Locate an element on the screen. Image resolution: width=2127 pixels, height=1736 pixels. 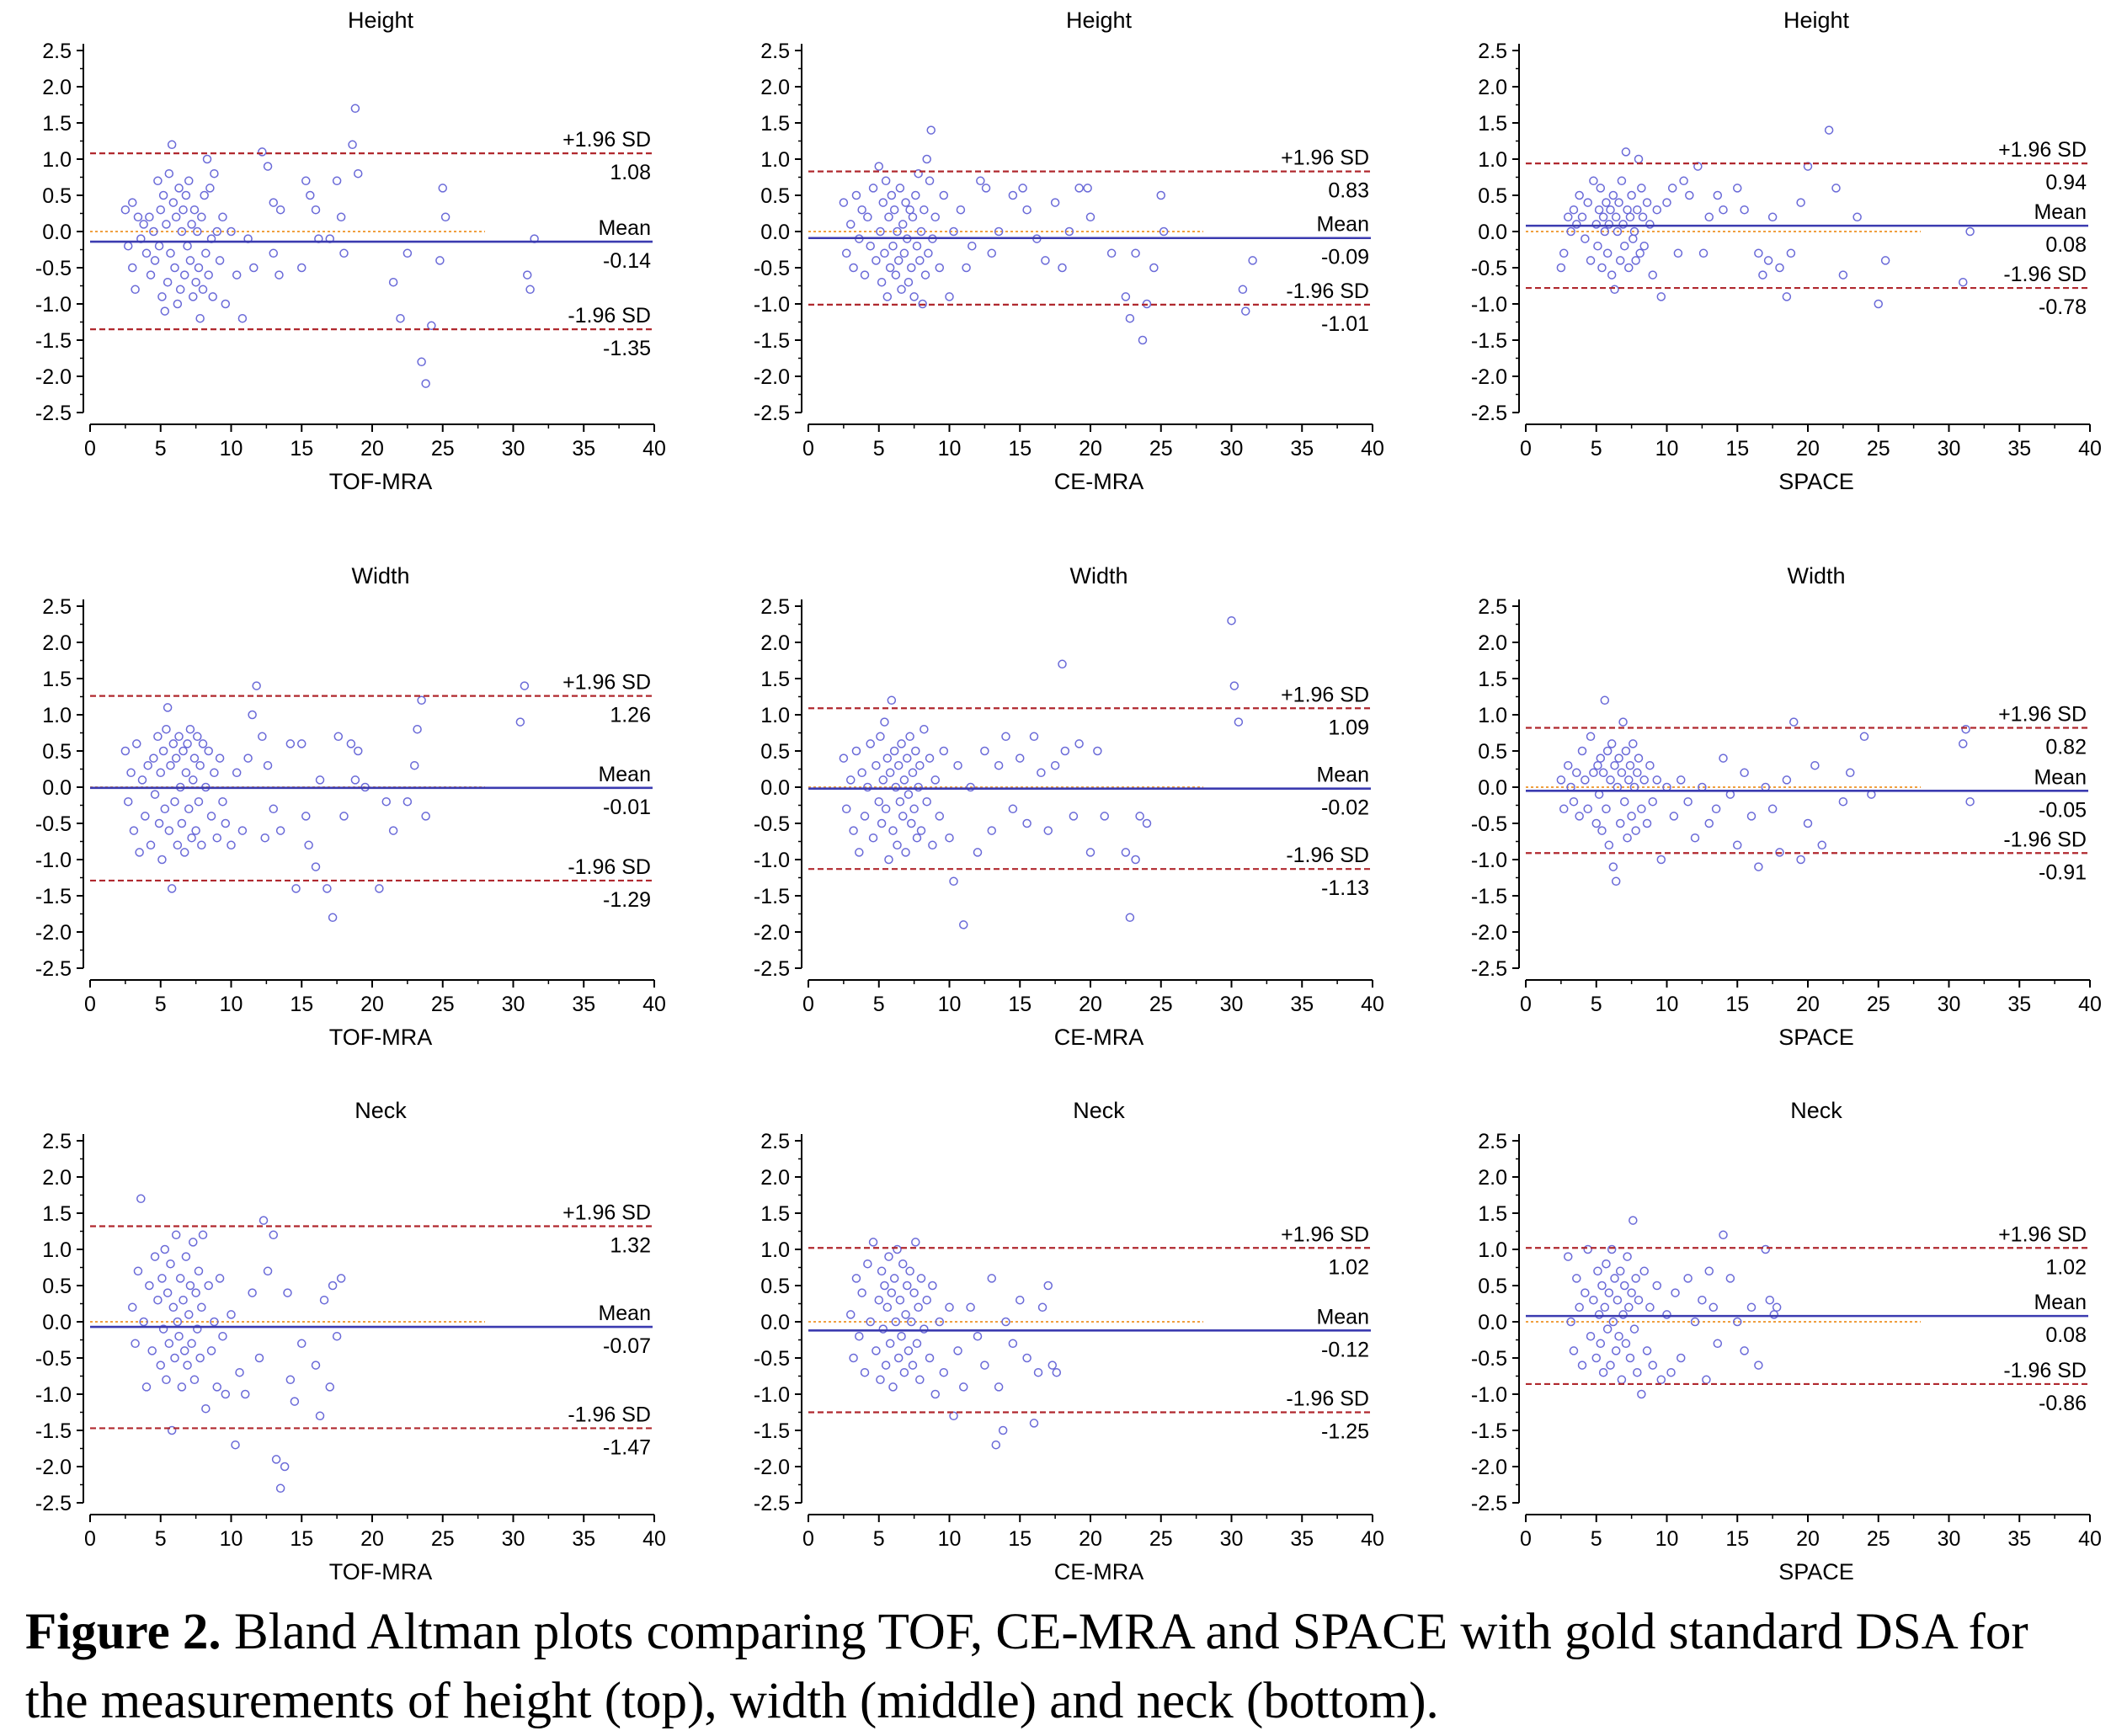
panel-title: Neck is located at coordinates (380, 1110).